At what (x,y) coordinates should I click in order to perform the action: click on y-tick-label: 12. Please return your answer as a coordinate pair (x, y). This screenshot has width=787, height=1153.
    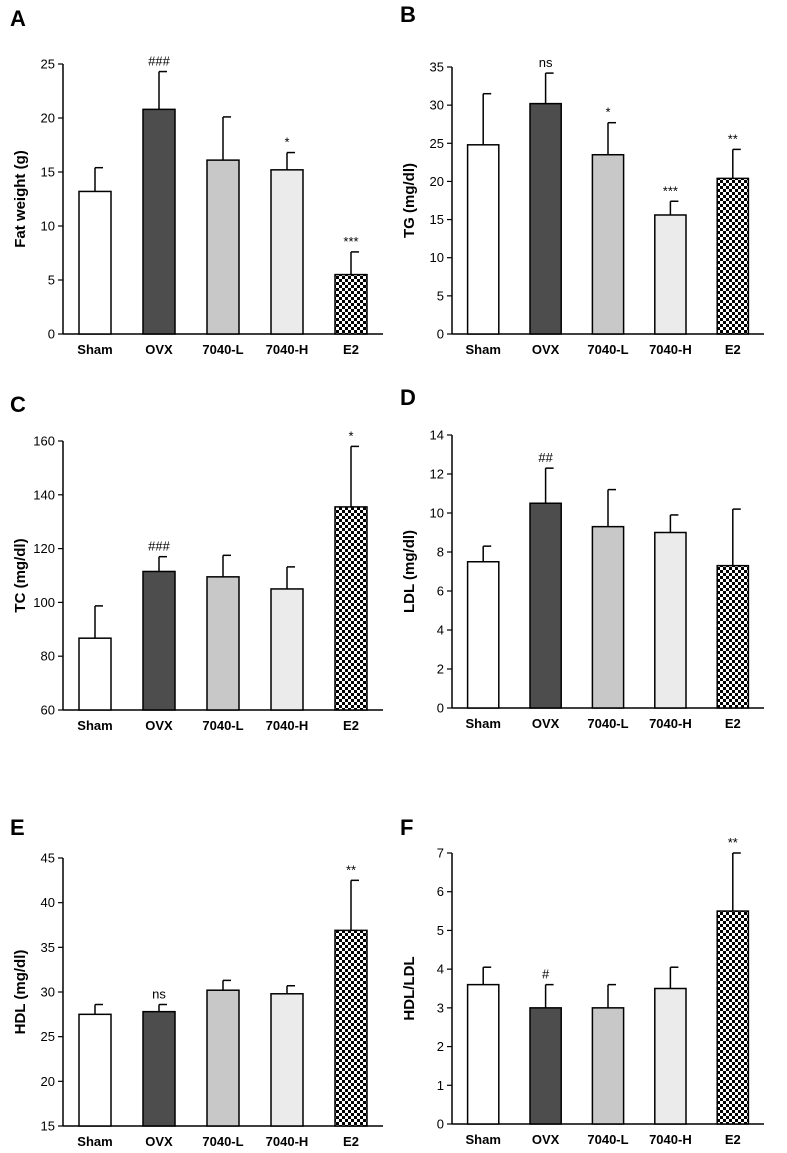
    Looking at the image, I should click on (437, 474).